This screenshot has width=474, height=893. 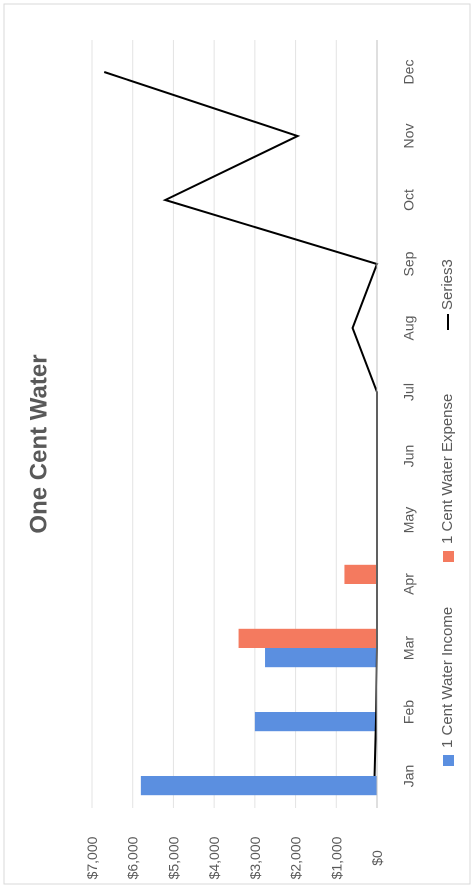 I want to click on y-tick-label: $0, so click(x=377, y=858).